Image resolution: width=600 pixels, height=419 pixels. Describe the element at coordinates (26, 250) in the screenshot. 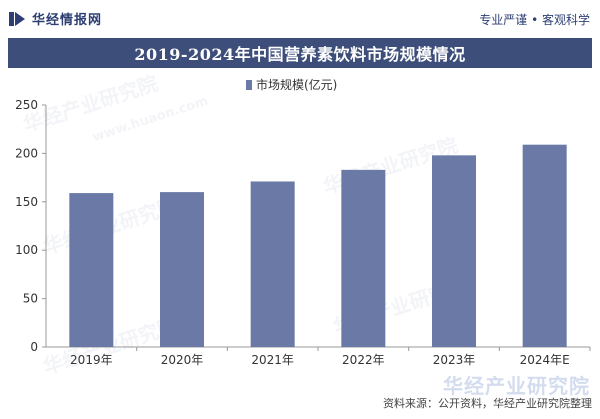

I see `y-tick-label: 100` at that location.